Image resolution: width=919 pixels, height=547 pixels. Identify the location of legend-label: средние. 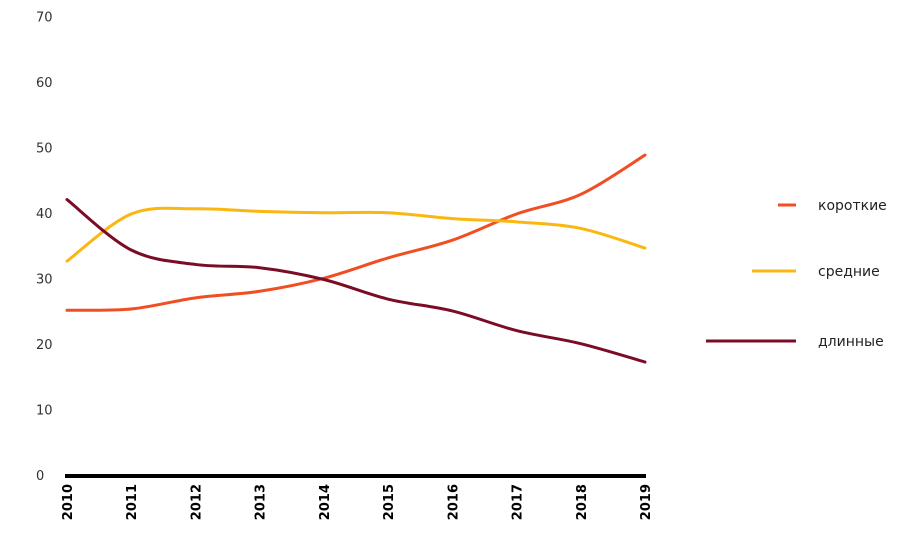
(849, 272).